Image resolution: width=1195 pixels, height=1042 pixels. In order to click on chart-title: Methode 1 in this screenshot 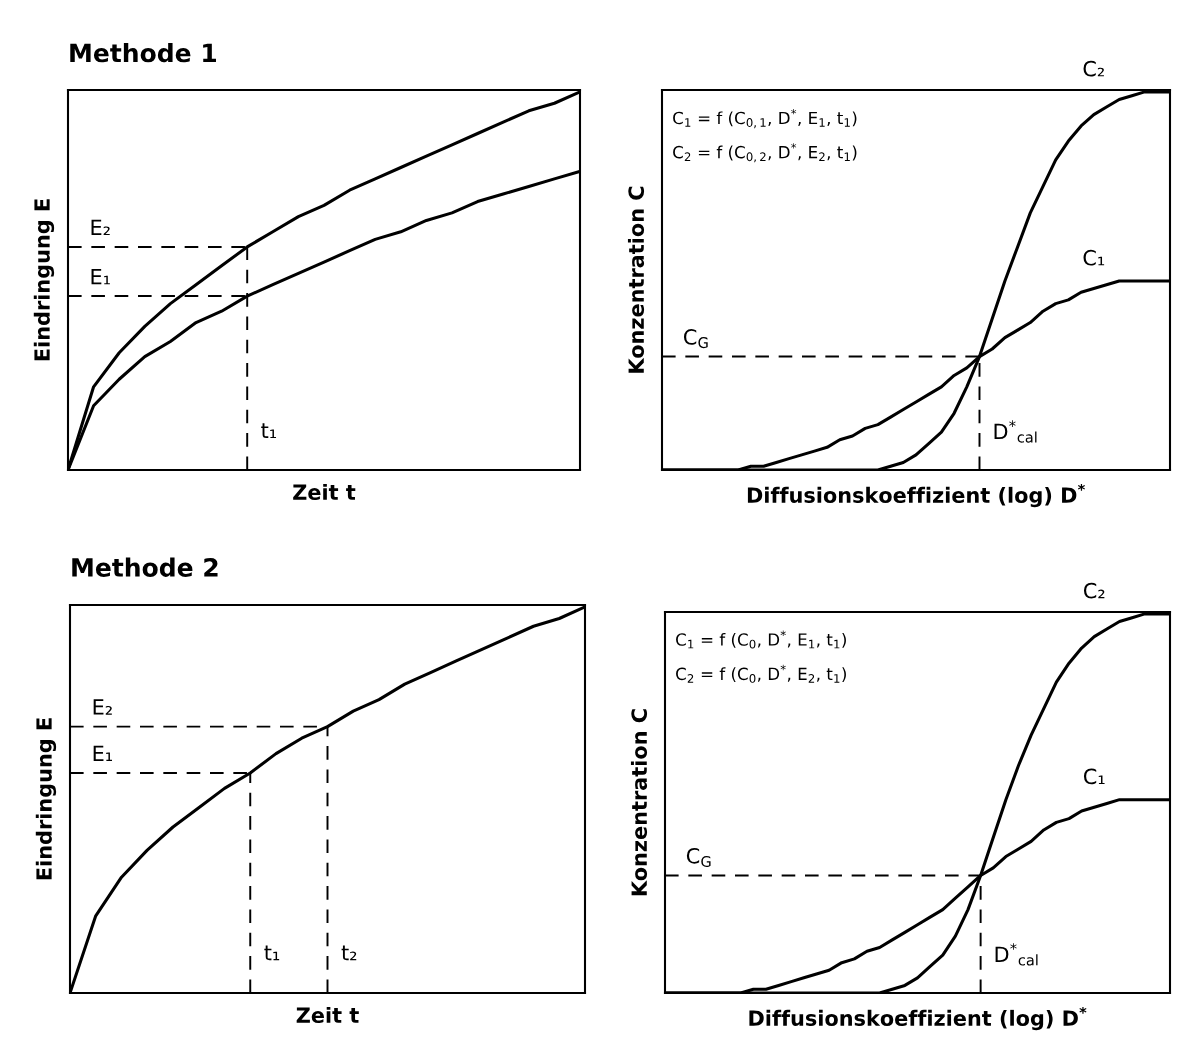, I will do `click(143, 53)`.